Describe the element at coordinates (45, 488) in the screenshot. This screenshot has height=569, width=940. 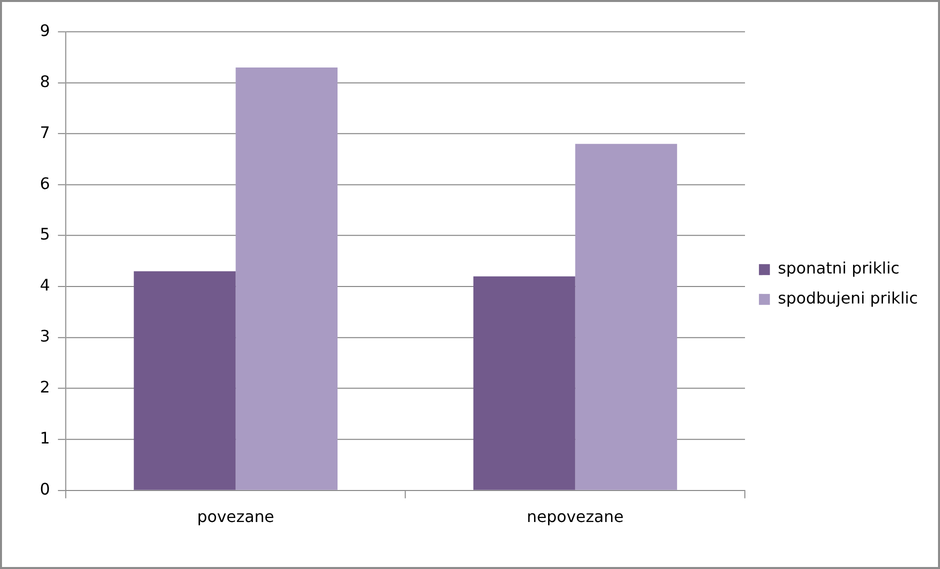
I see `y-tick-label: 0` at that location.